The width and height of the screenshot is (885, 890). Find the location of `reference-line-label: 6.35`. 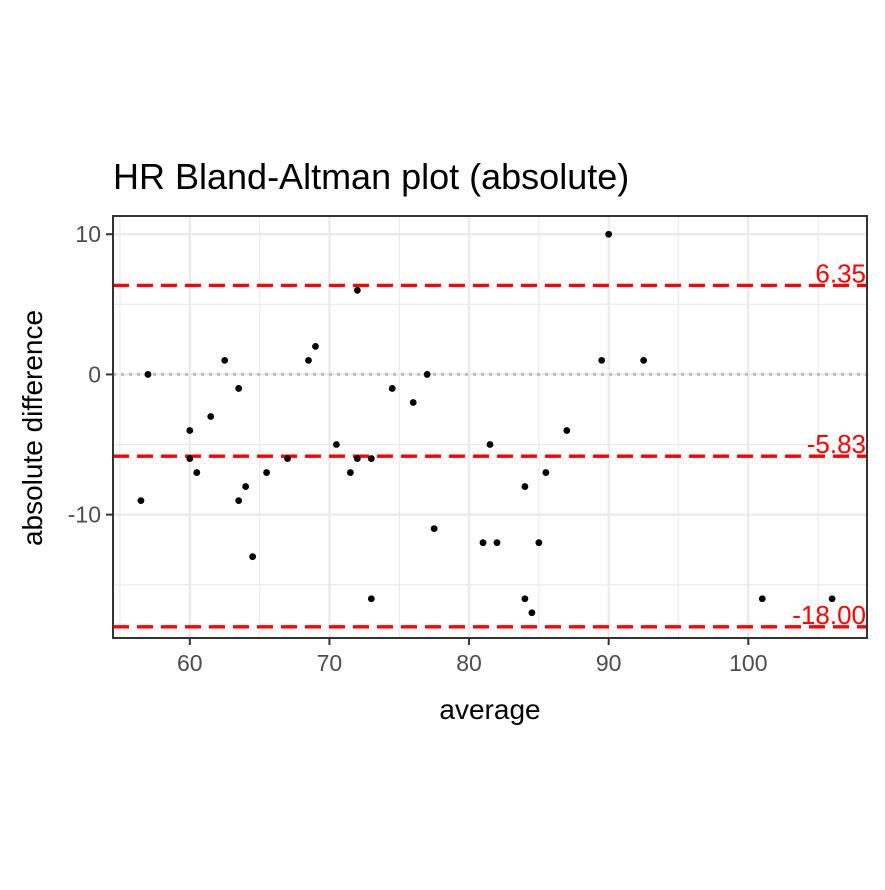

reference-line-label: 6.35 is located at coordinates (840, 273).